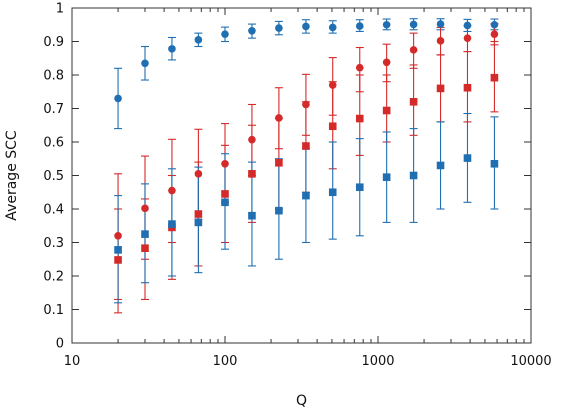  Describe the element at coordinates (53, 277) in the screenshot. I see `y-tick-label: 0.2` at that location.